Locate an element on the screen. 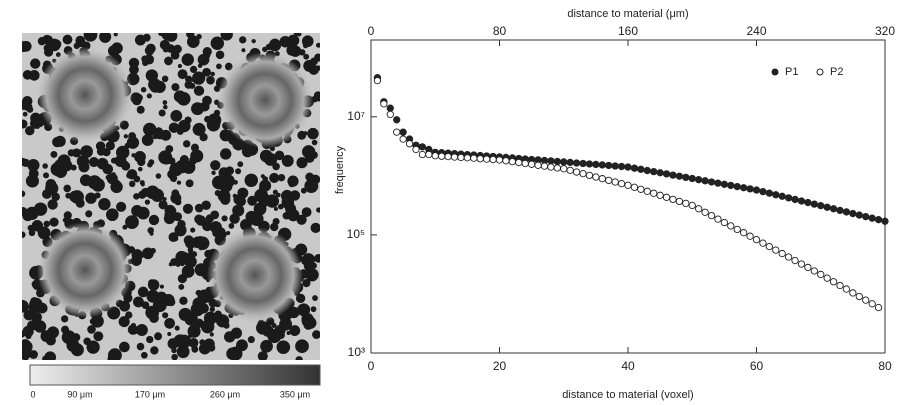 The height and width of the screenshot is (405, 917). x2-axis-title: distance to material (μm) is located at coordinates (627, 14).